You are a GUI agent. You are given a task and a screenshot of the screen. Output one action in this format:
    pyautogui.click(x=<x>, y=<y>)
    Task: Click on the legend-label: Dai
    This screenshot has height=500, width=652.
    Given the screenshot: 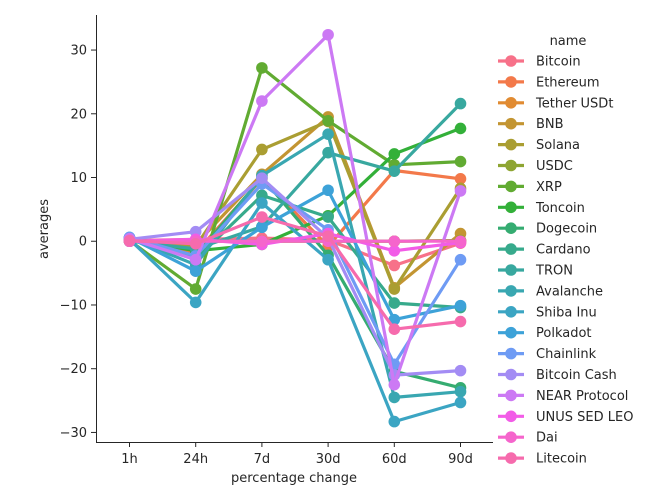 What is the action you would take?
    pyautogui.click(x=547, y=438)
    